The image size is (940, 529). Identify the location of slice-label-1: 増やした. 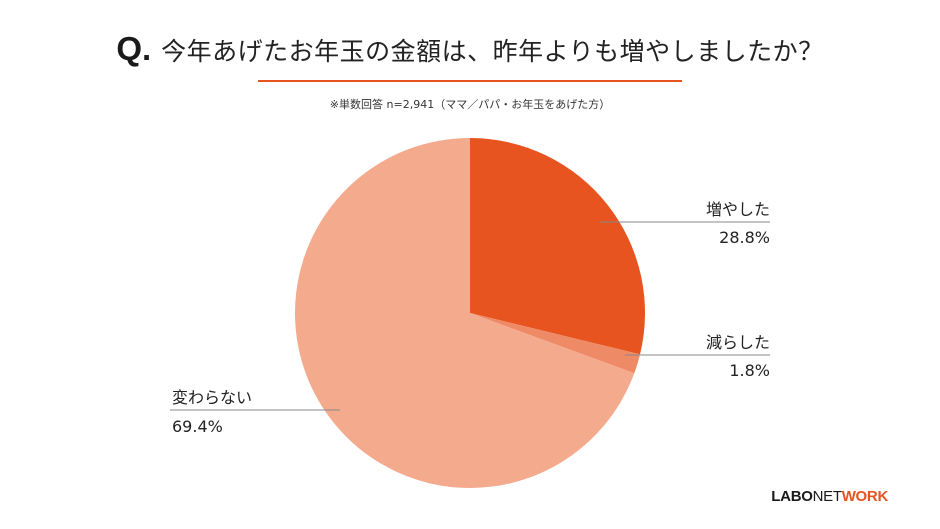
(738, 209).